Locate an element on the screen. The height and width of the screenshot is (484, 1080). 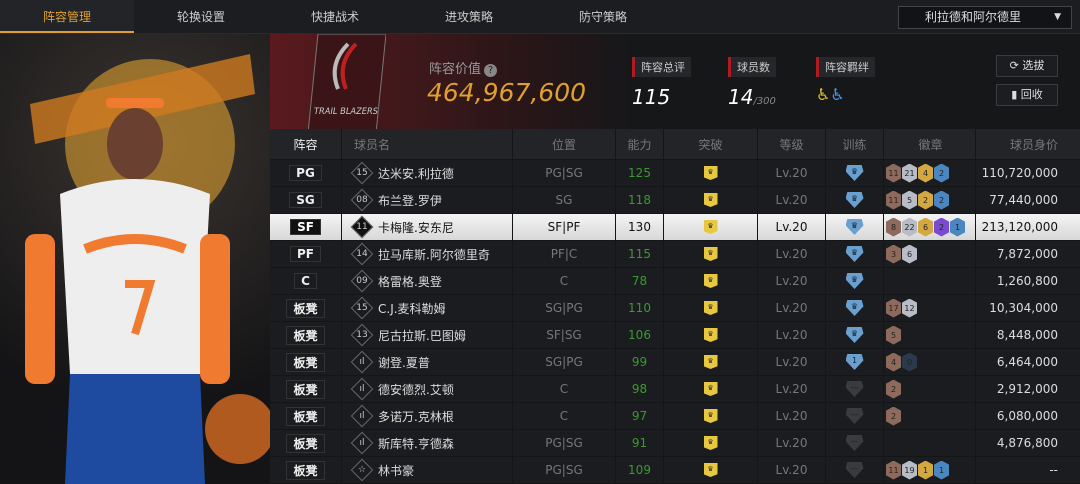
badge-silver: 19 is located at coordinates (909, 470).